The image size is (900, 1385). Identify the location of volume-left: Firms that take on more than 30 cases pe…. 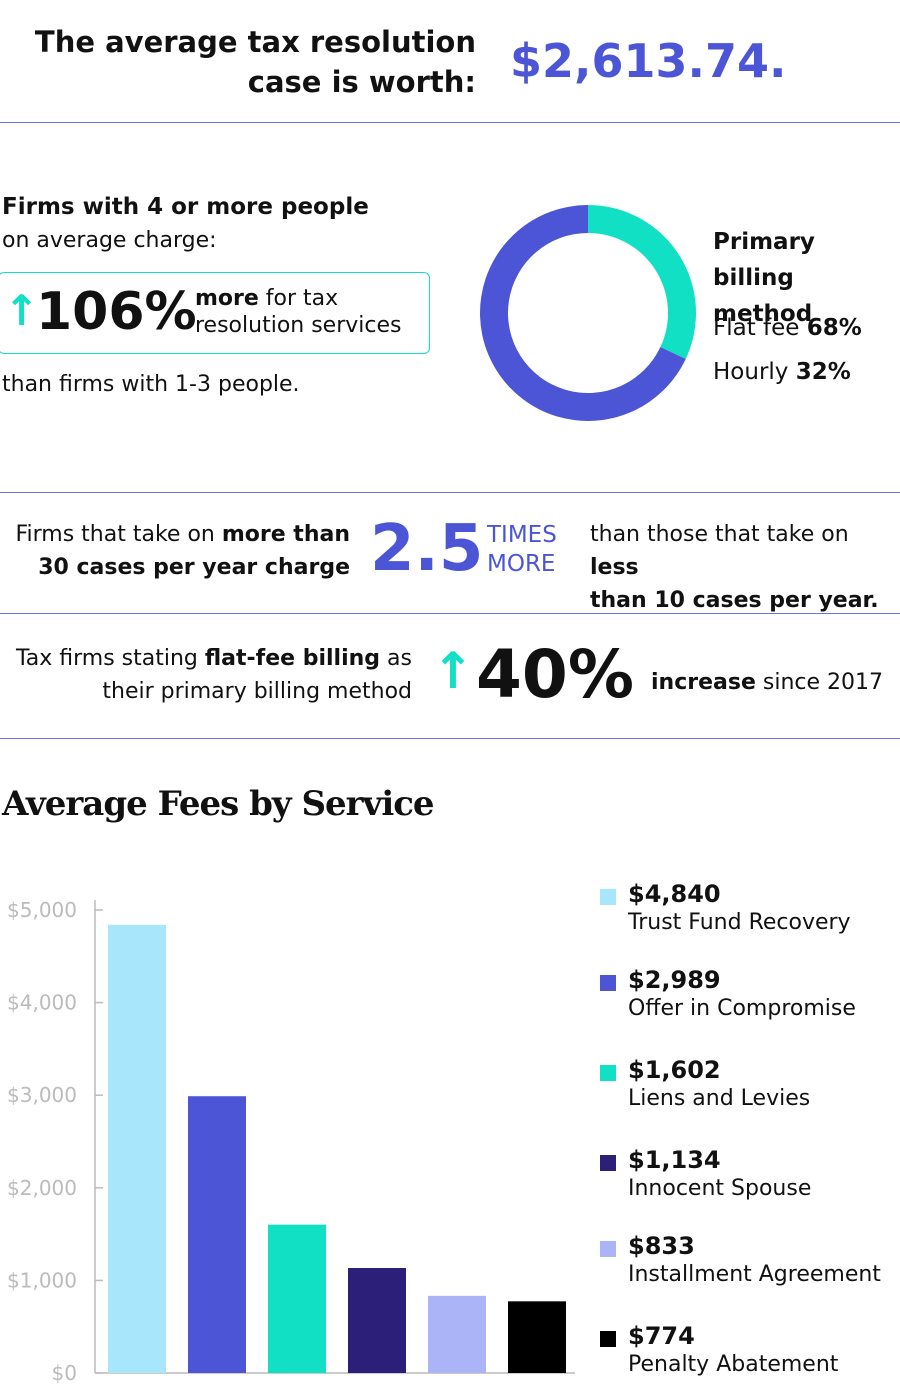
(175, 551).